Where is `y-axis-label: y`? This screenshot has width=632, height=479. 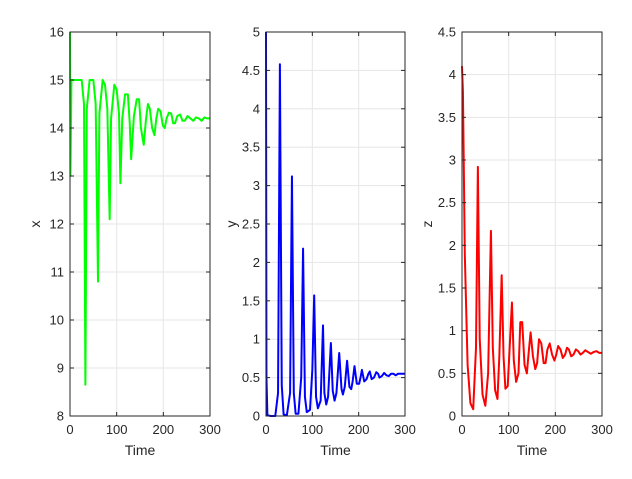 y-axis-label: y is located at coordinates (231, 224).